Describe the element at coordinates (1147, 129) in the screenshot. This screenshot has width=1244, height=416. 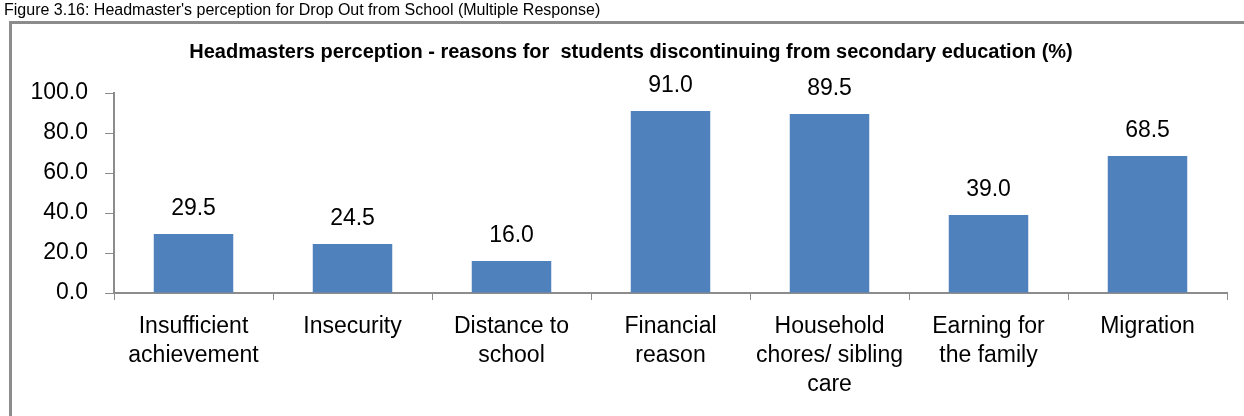
I see `data-label: 68.5` at that location.